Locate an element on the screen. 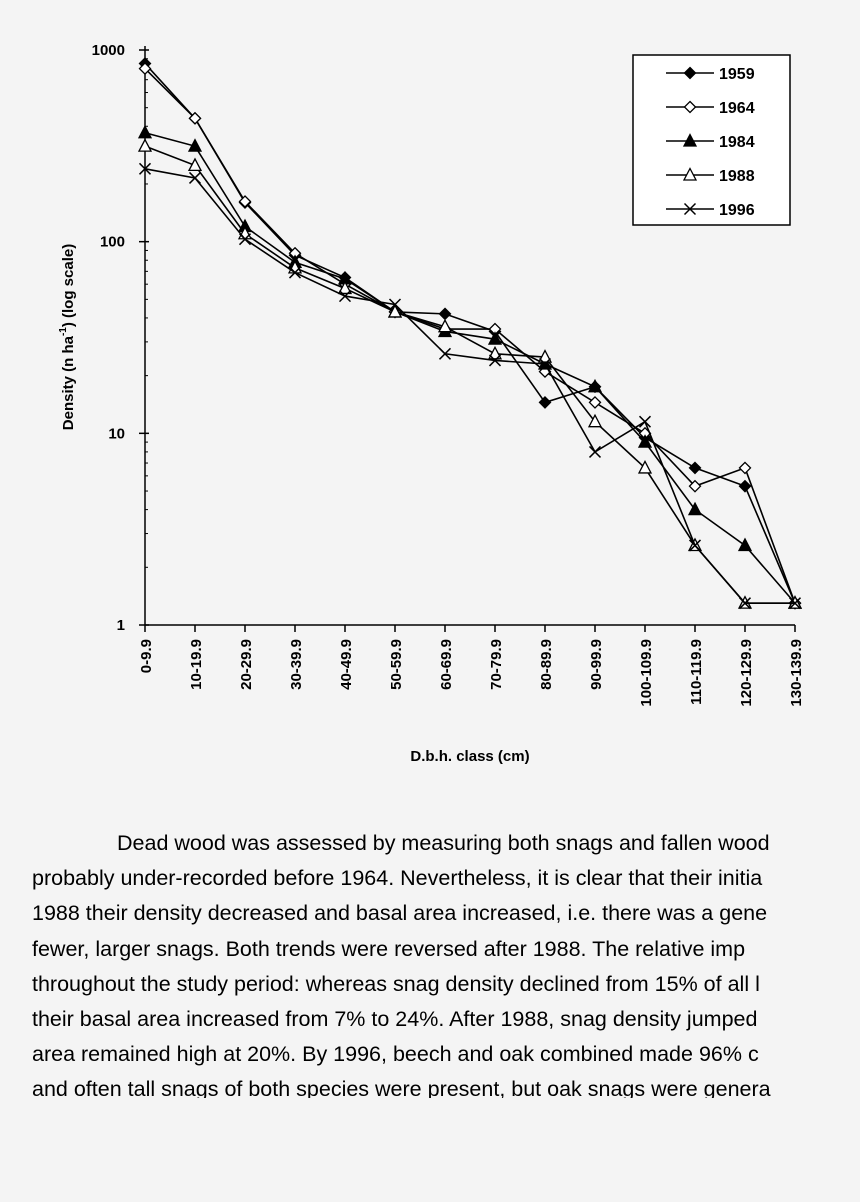  x-tick-label: 0-9.9 is located at coordinates (146, 656).